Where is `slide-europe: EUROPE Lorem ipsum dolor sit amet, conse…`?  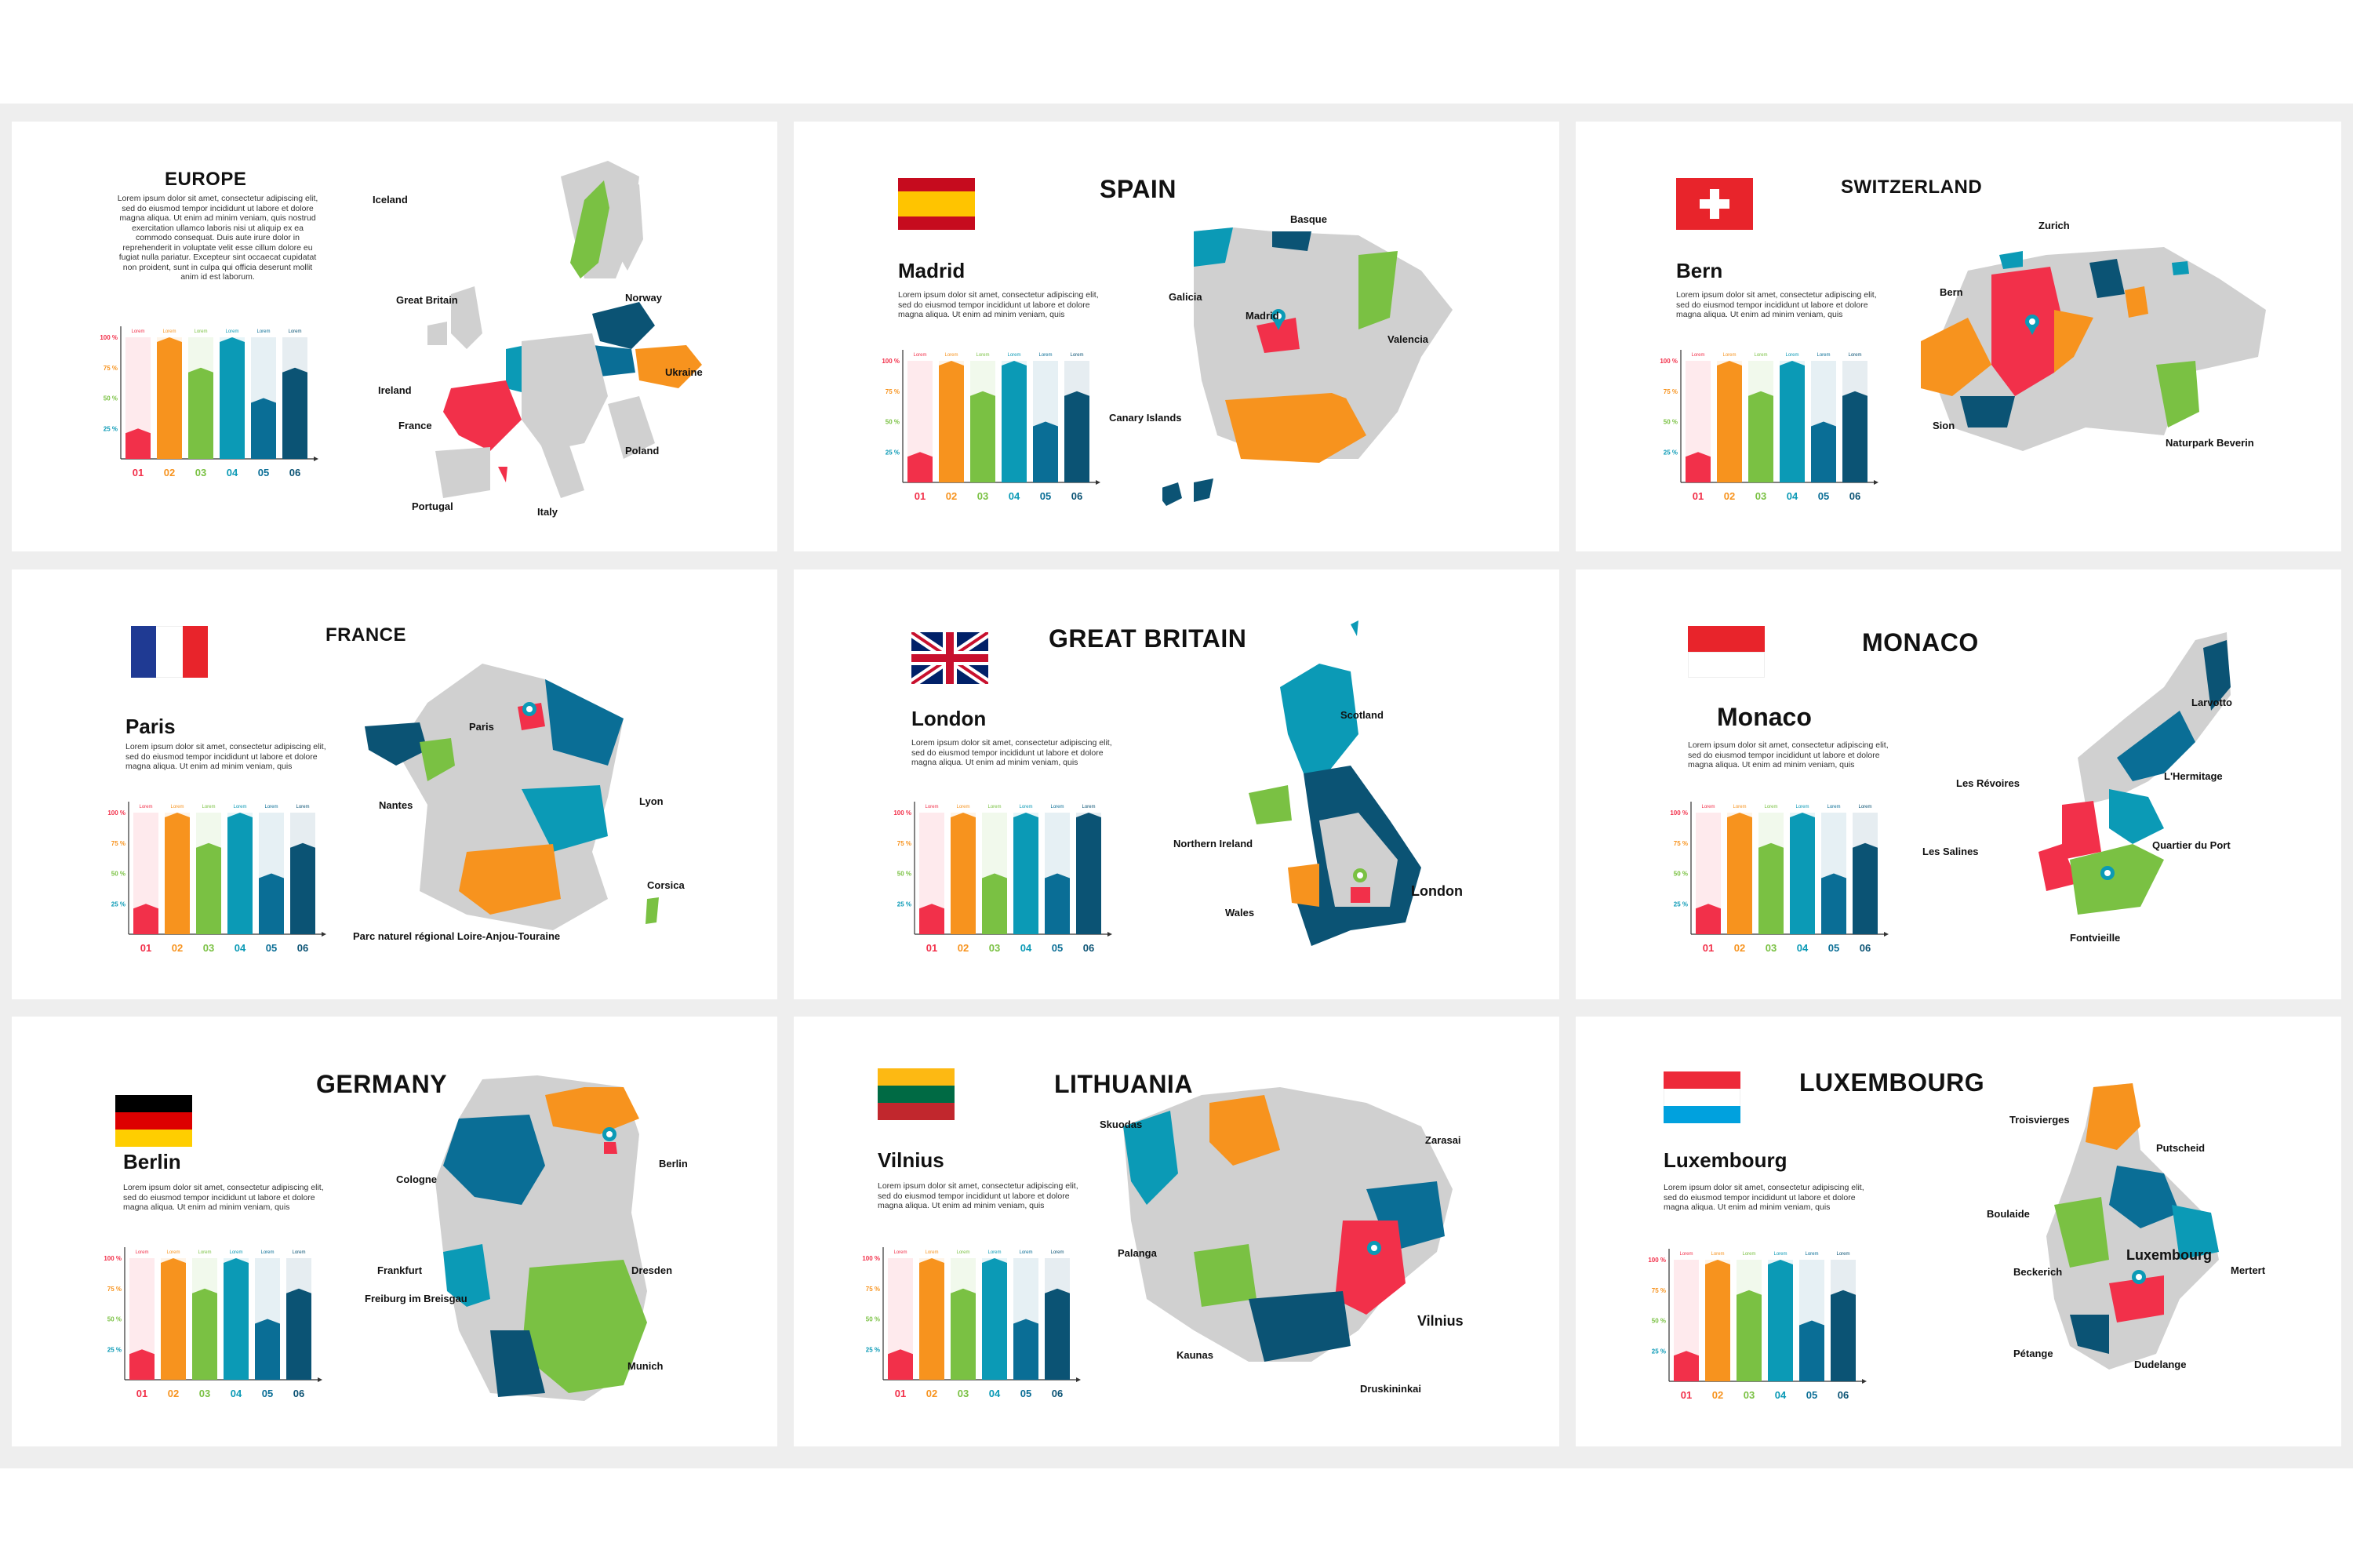
slide-europe: EUROPE Lorem ipsum dolor sit amet, conse… is located at coordinates (394, 336).